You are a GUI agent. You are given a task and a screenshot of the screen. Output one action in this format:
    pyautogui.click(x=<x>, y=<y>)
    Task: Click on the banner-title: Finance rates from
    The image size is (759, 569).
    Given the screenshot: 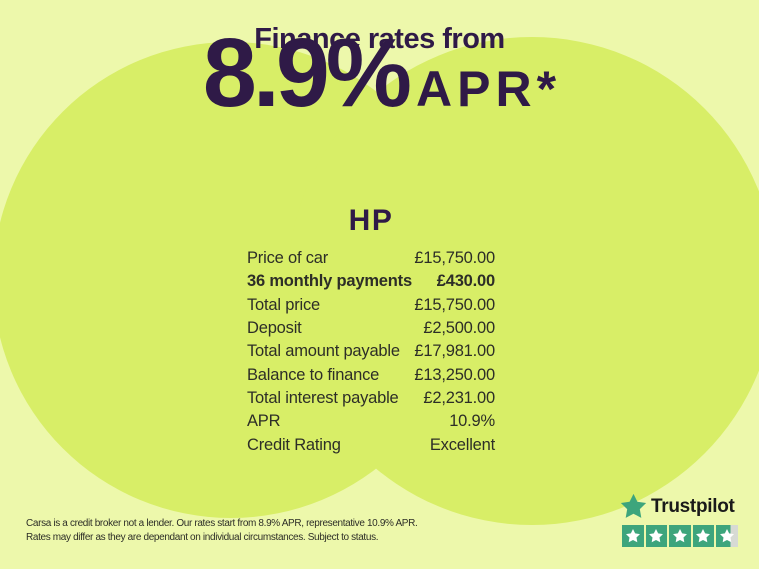 What is the action you would take?
    pyautogui.click(x=379, y=39)
    